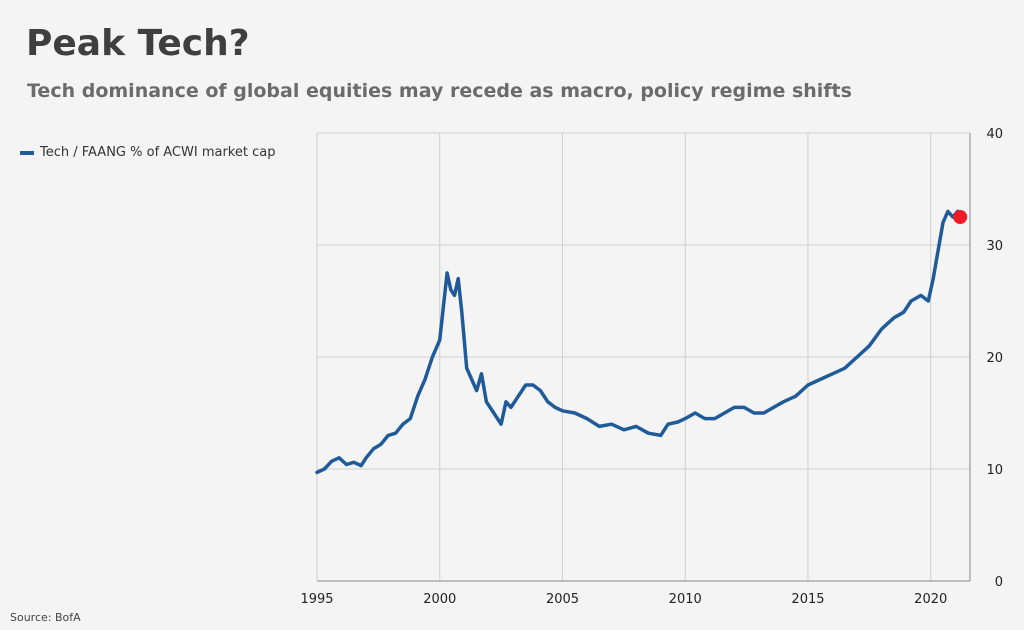  What do you see at coordinates (994, 470) in the screenshot?
I see `y-tick-label: 10` at bounding box center [994, 470].